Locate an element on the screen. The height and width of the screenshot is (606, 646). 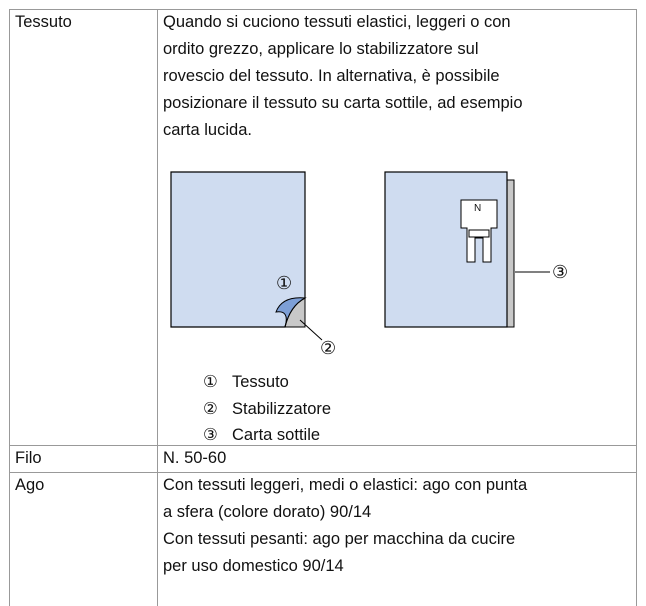
row-label: Filo is located at coordinates (28, 458).